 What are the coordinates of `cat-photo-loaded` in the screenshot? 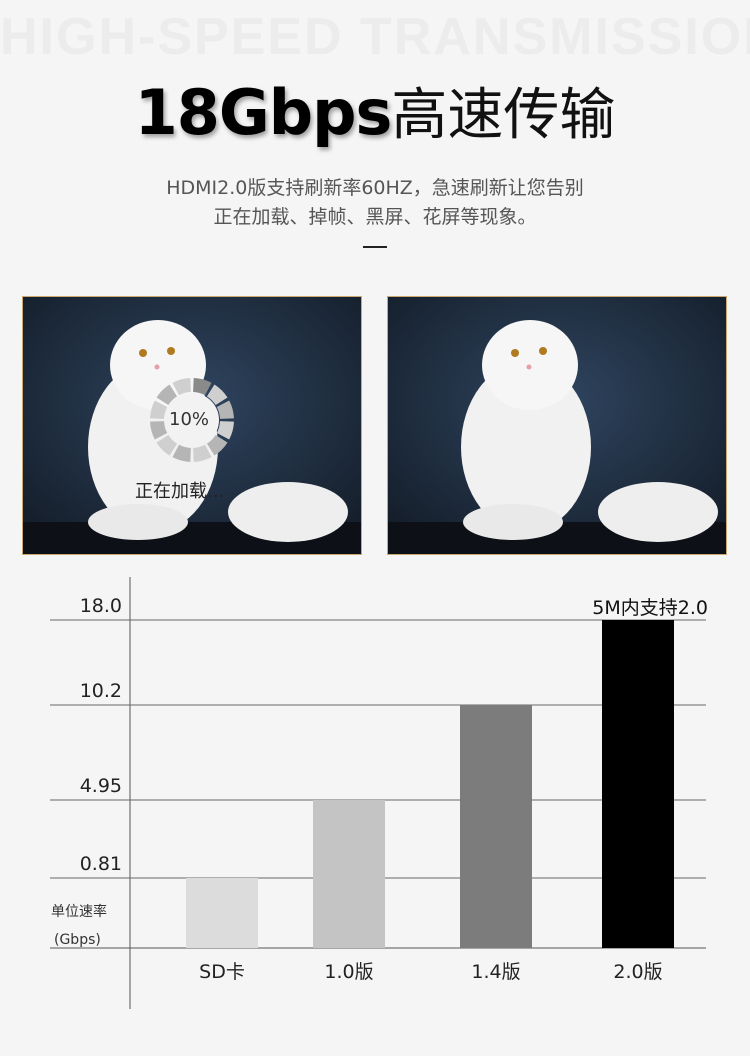 It's located at (557, 425).